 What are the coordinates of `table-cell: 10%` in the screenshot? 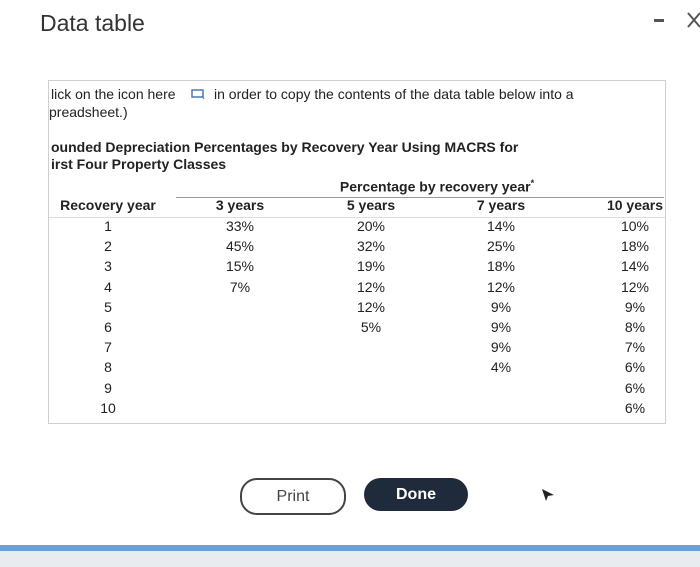 It's located at (635, 226).